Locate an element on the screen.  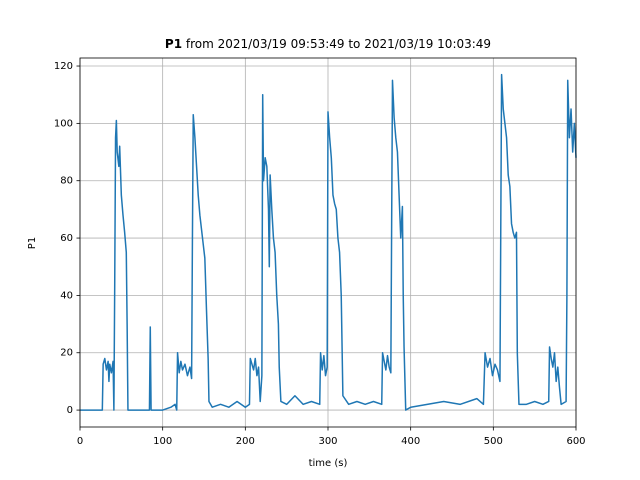
title-prefix: P1 is located at coordinates (173, 44).